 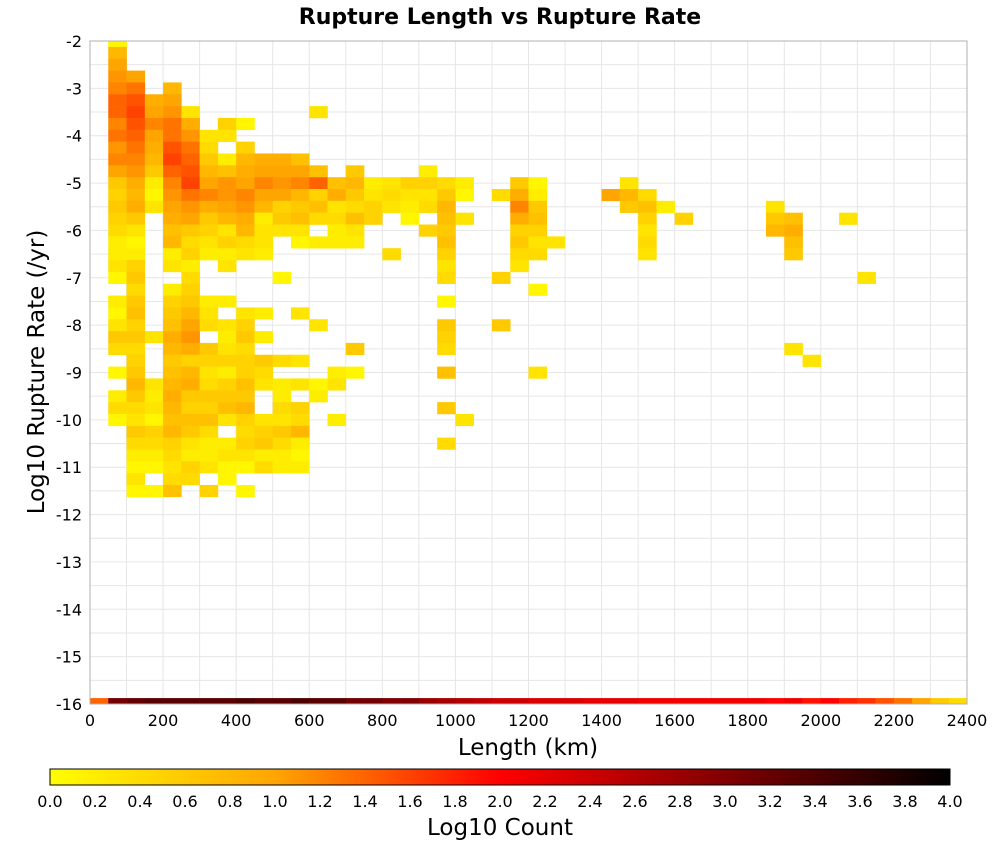 What do you see at coordinates (90, 720) in the screenshot?
I see `x-tick-label: 0` at bounding box center [90, 720].